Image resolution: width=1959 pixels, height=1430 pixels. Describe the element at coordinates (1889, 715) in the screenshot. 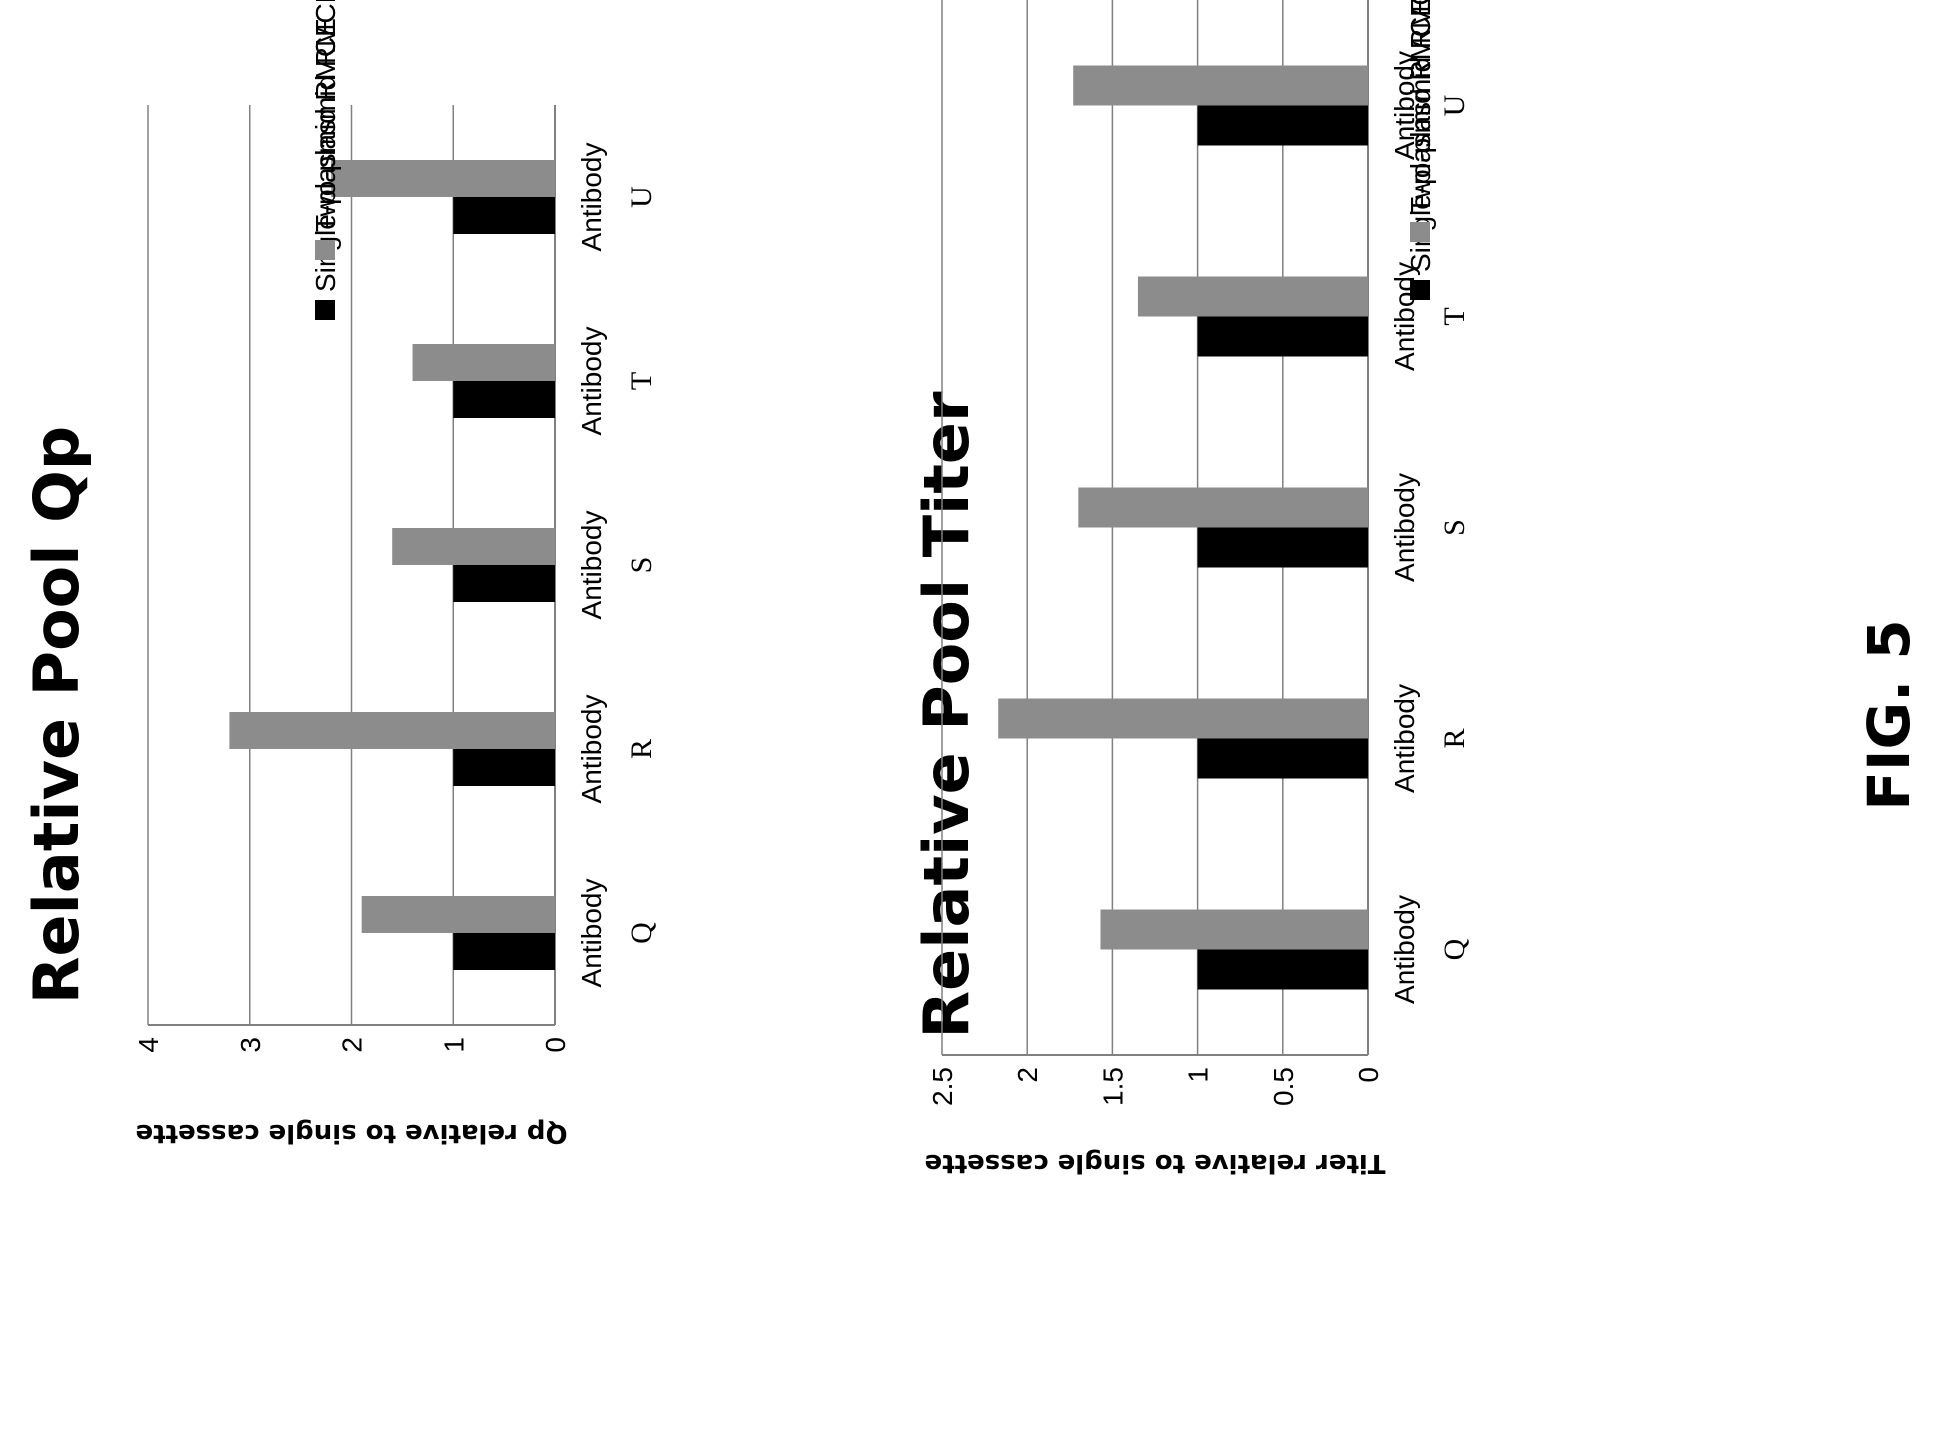

I see `figure-label: FIG. 5` at that location.